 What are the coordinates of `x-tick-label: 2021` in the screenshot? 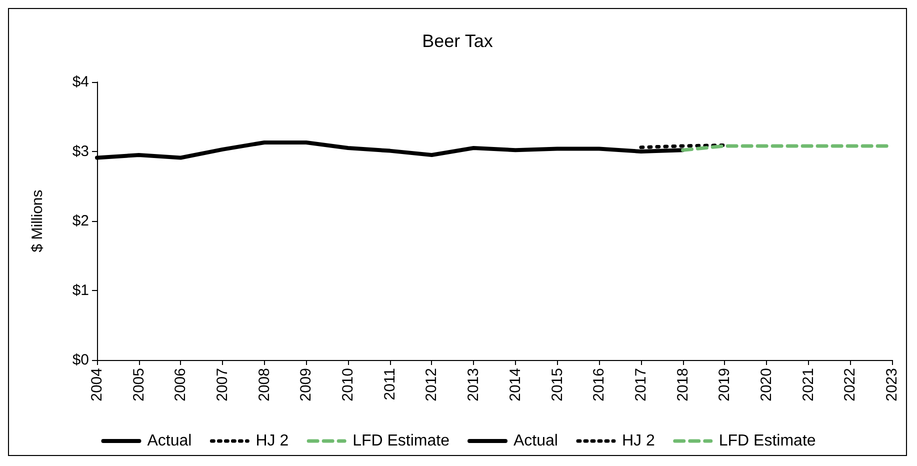 It's located at (808, 385).